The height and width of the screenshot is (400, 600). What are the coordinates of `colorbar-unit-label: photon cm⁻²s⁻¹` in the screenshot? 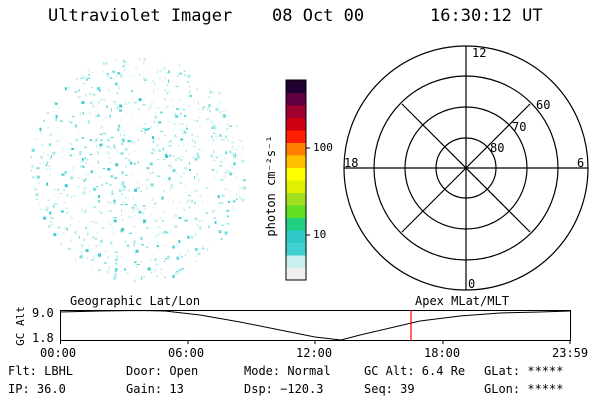 It's located at (271, 186).